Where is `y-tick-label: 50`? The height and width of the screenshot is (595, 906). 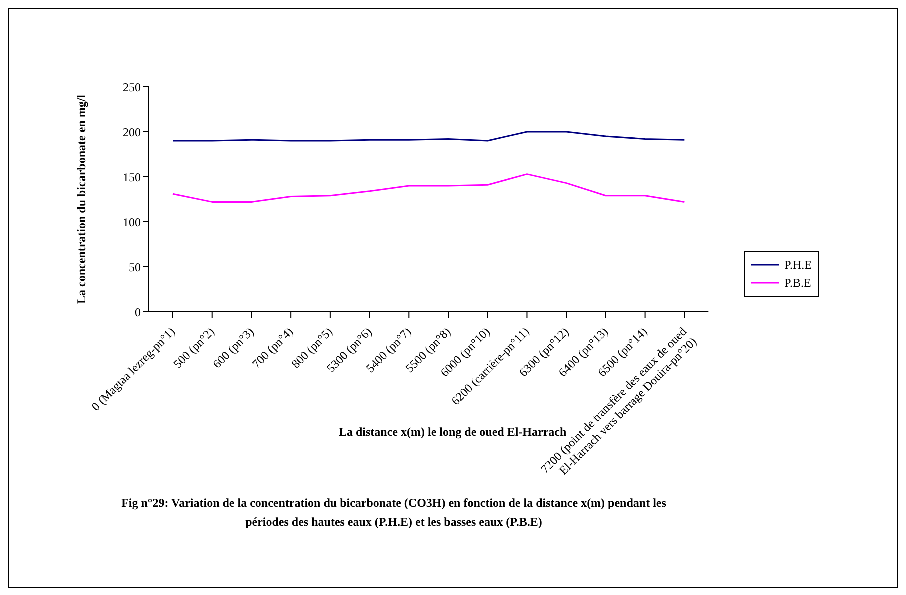
y-tick-label: 50 is located at coordinates (135, 267).